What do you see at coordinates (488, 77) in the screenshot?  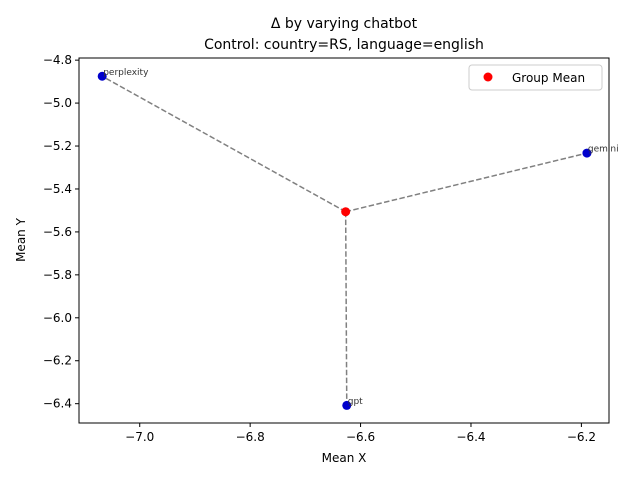 I see `legend-marker-group-mean` at bounding box center [488, 77].